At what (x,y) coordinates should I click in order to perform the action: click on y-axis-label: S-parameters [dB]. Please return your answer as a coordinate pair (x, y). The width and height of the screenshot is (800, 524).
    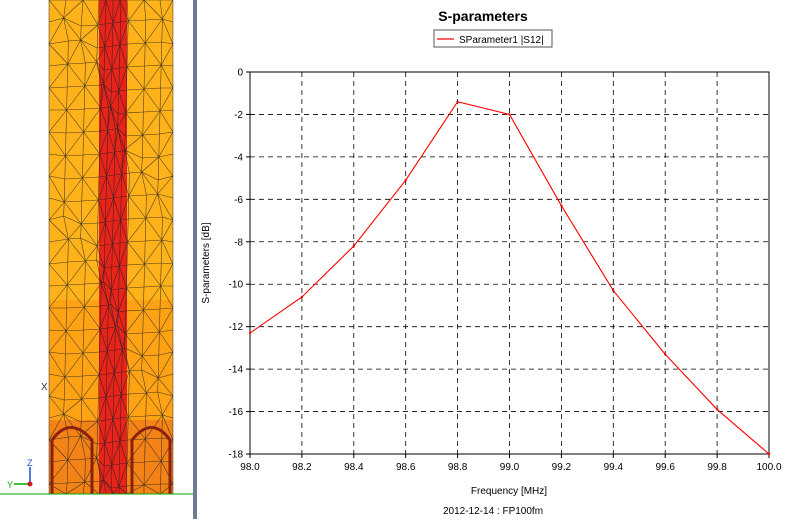
    Looking at the image, I should click on (206, 262).